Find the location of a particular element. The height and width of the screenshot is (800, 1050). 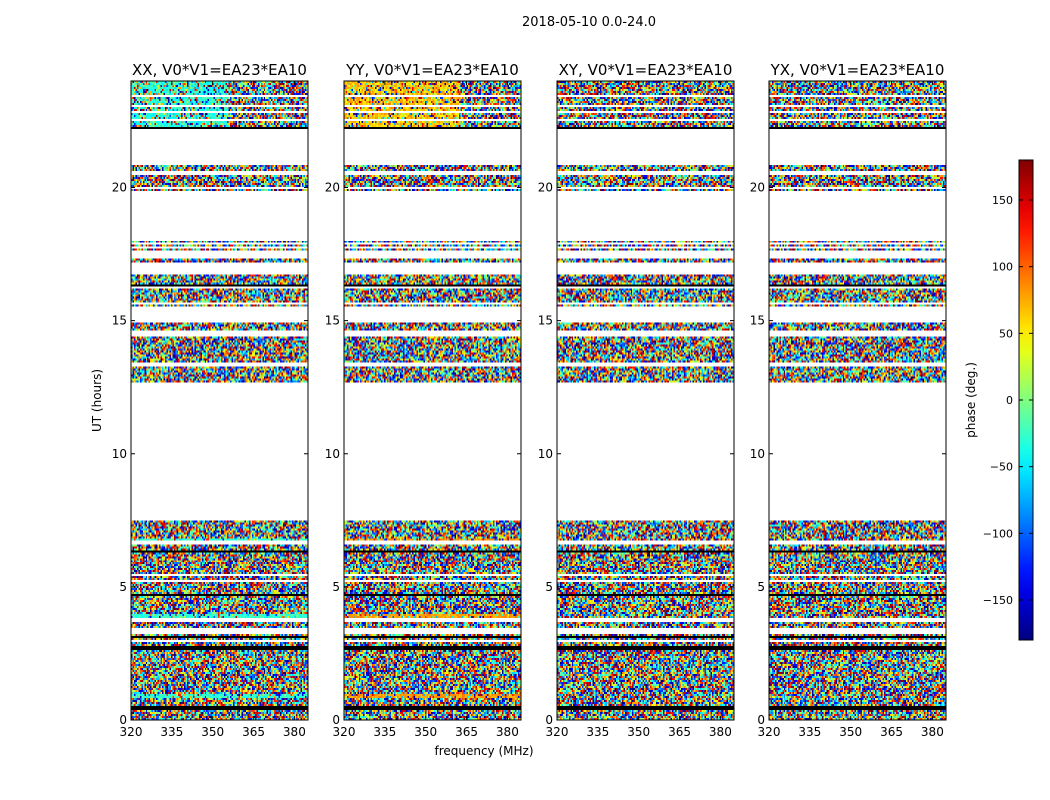

colorbar-tick-label: −50 is located at coordinates (1001, 467).